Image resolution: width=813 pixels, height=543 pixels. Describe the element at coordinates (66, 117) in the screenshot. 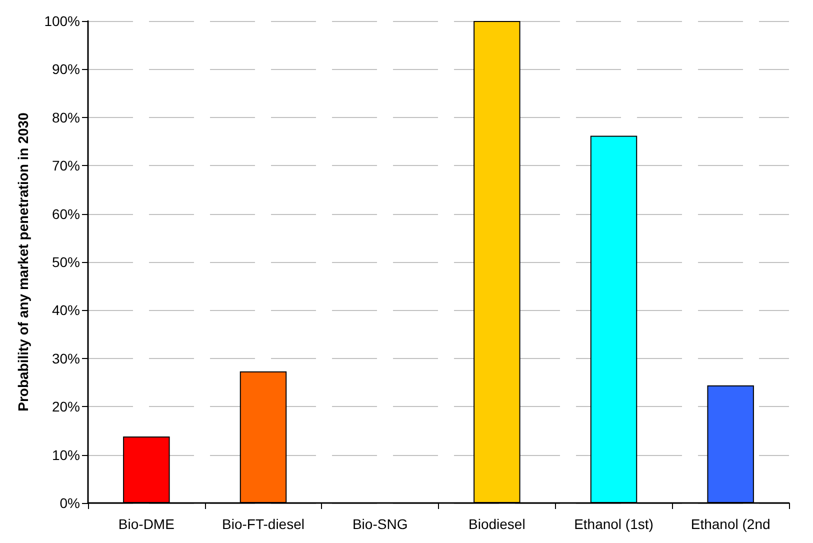

I see `y-tick-label: 80%` at that location.